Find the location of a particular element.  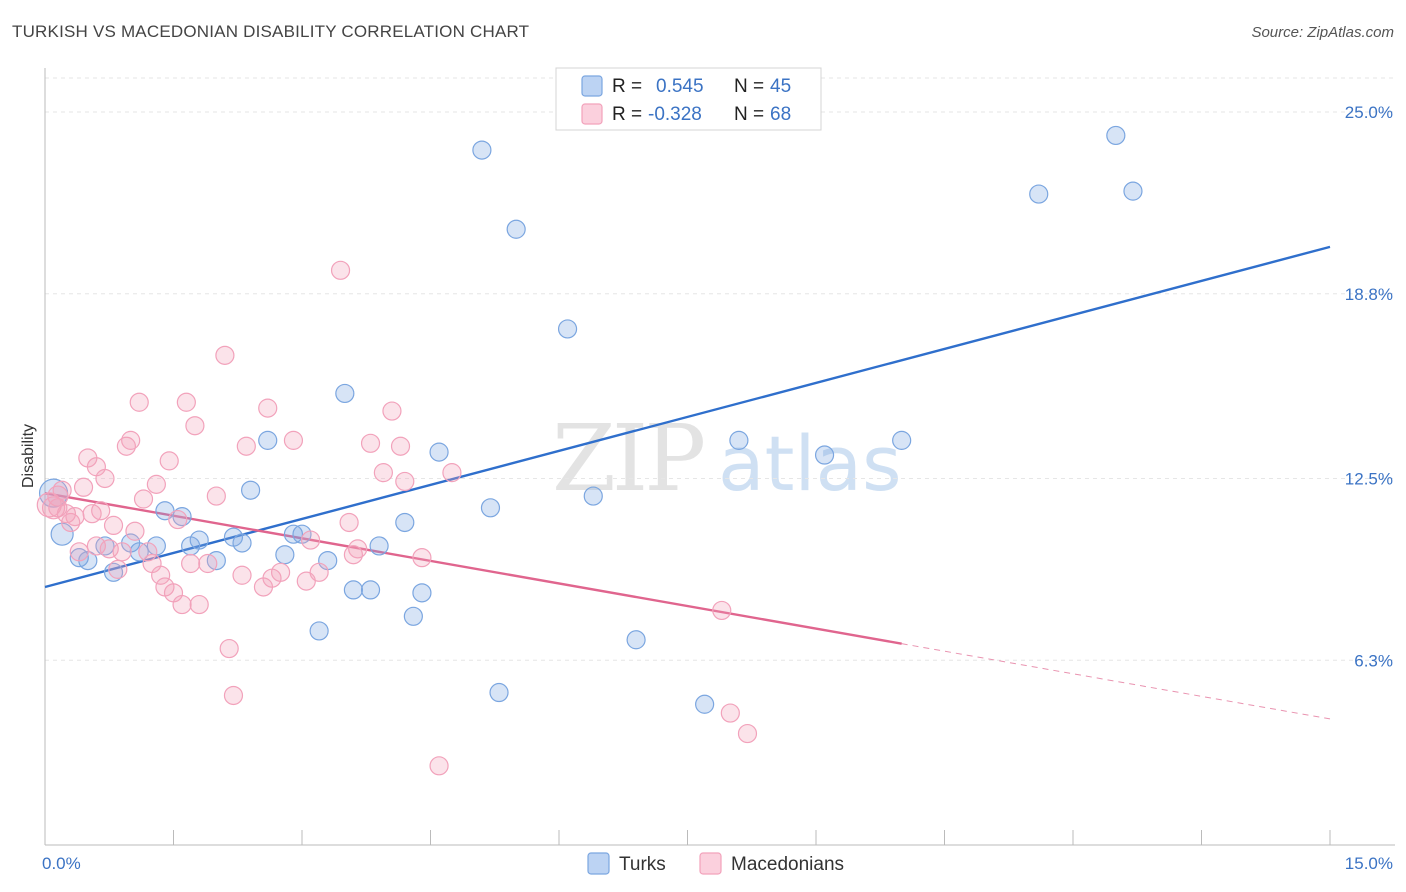

y-tick-label-0: 25.0% is located at coordinates (1369, 112).